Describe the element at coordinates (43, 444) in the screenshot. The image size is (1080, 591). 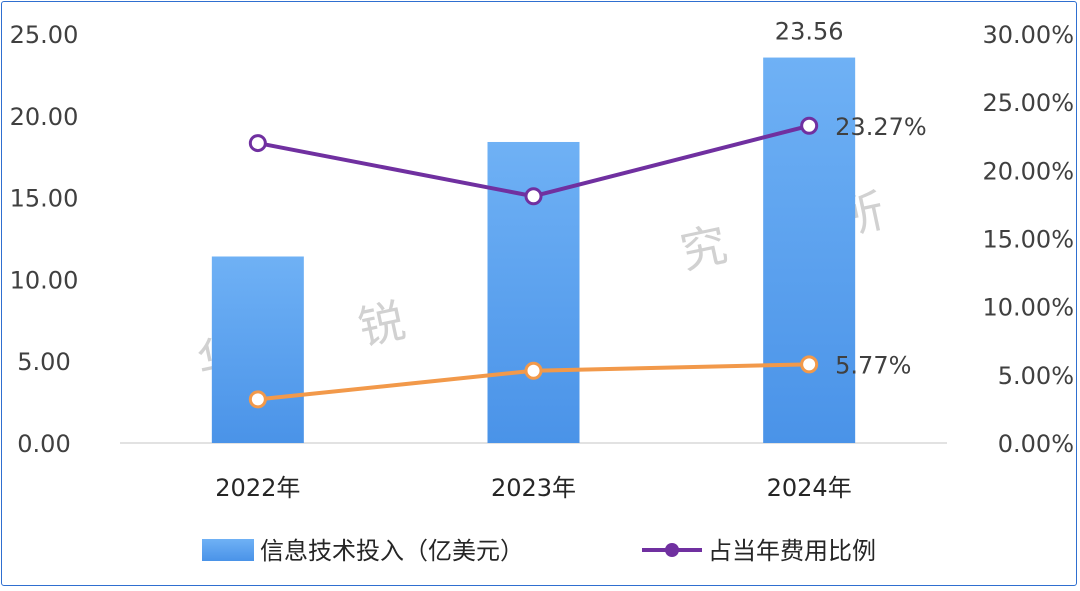
I see `left-axis-tick: 0.00` at that location.